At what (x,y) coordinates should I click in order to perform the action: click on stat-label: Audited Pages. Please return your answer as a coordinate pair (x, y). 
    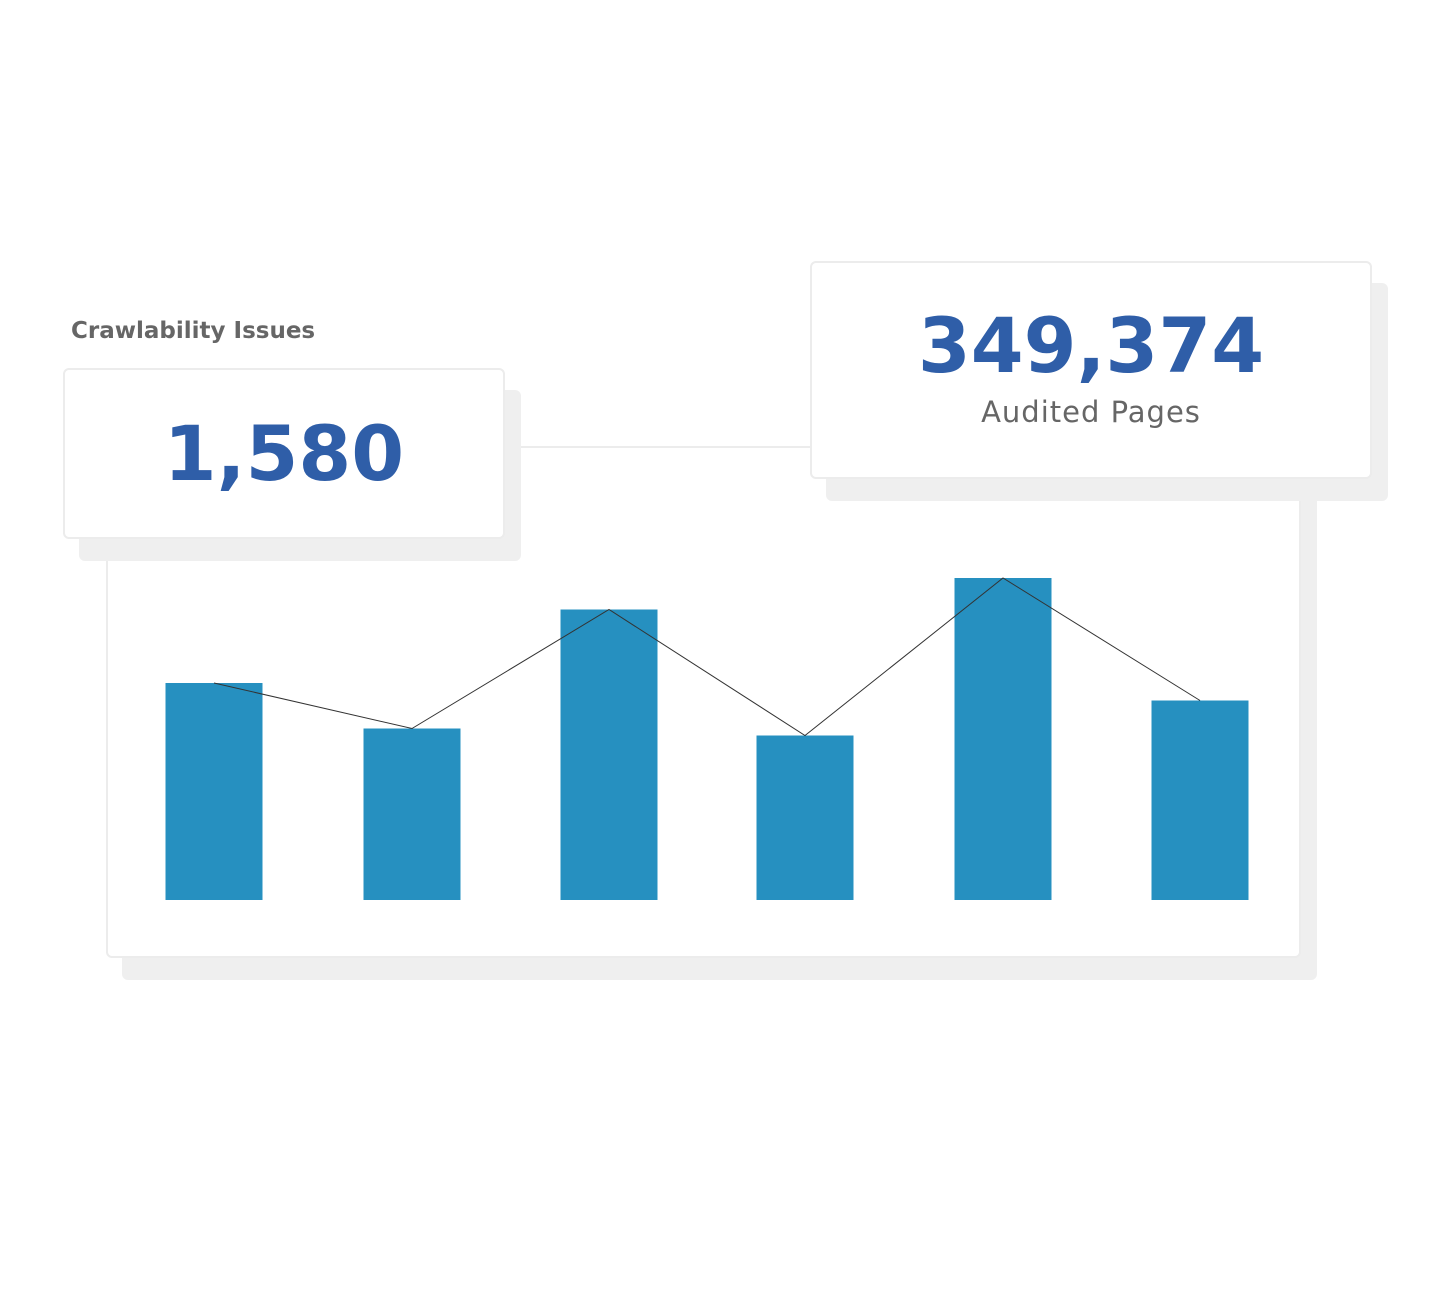
    Looking at the image, I should click on (1091, 412).